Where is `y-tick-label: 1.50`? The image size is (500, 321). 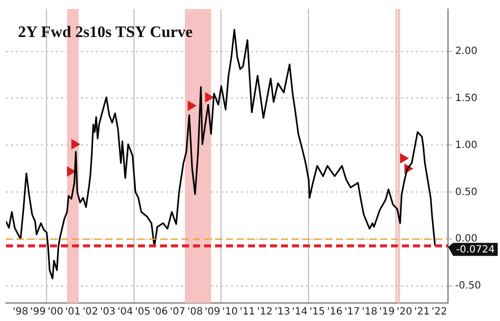
y-tick-label: 1.50 is located at coordinates (466, 98).